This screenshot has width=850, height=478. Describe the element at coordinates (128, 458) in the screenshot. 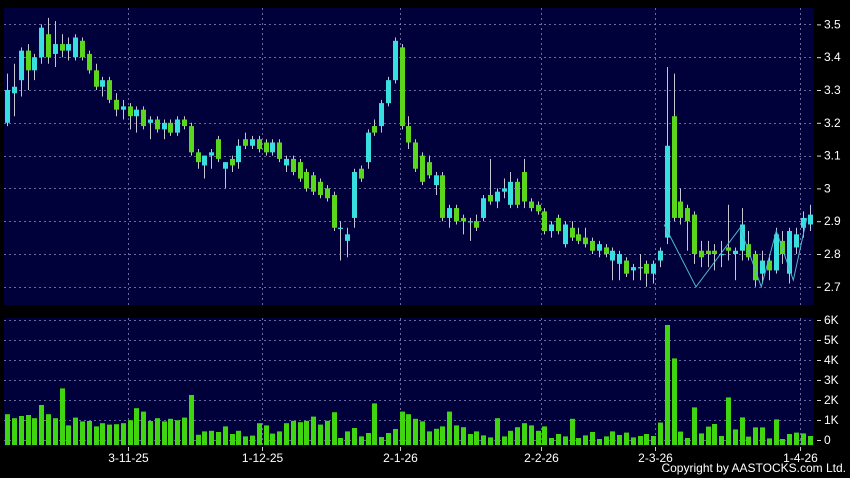

I see `date-tick-label: 3-11-25` at that location.